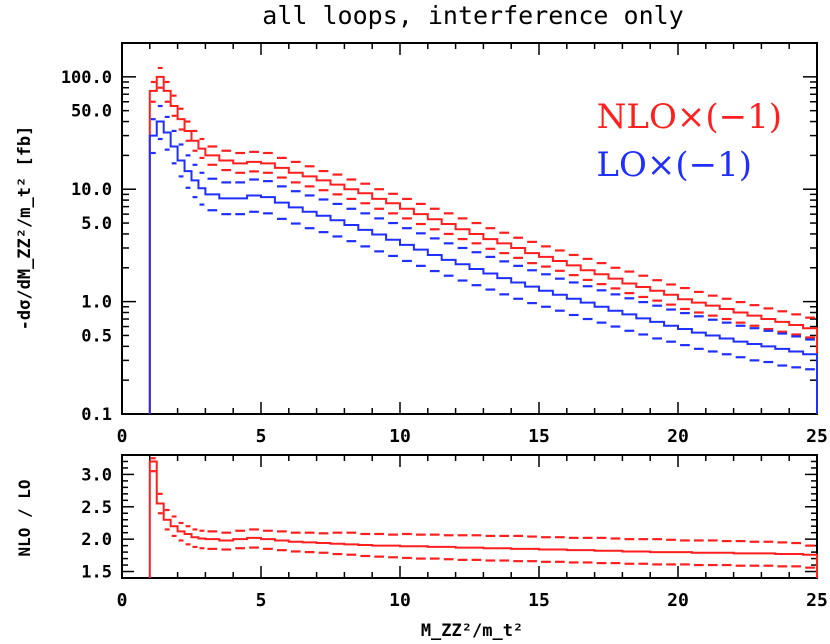  Describe the element at coordinates (674, 165) in the screenshot. I see `legend-entry-lo: LO×(−1)` at that location.